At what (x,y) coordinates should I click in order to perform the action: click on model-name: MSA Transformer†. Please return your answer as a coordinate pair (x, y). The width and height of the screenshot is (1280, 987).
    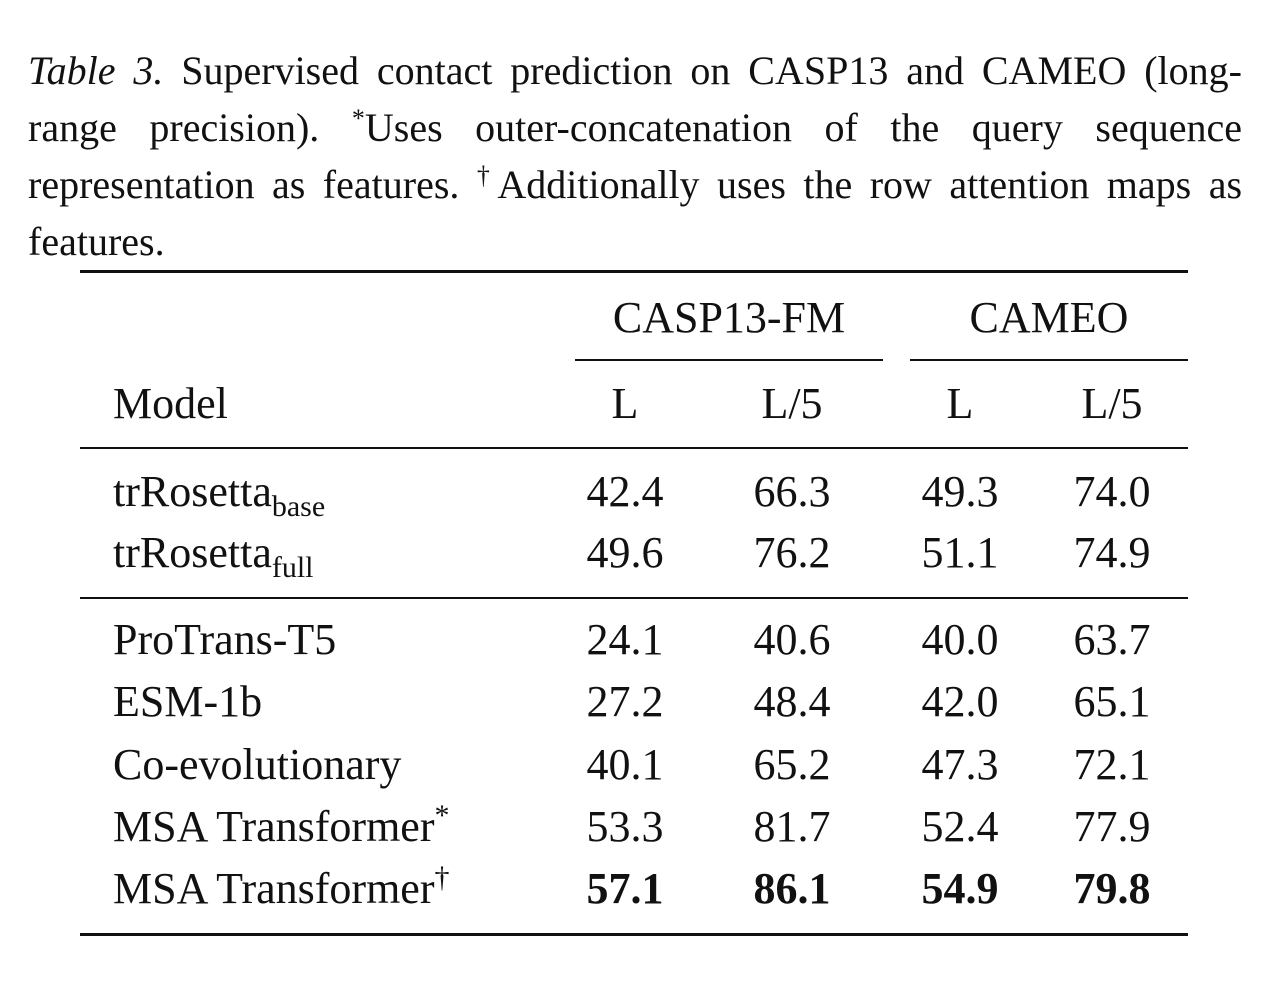
    Looking at the image, I should click on (281, 889).